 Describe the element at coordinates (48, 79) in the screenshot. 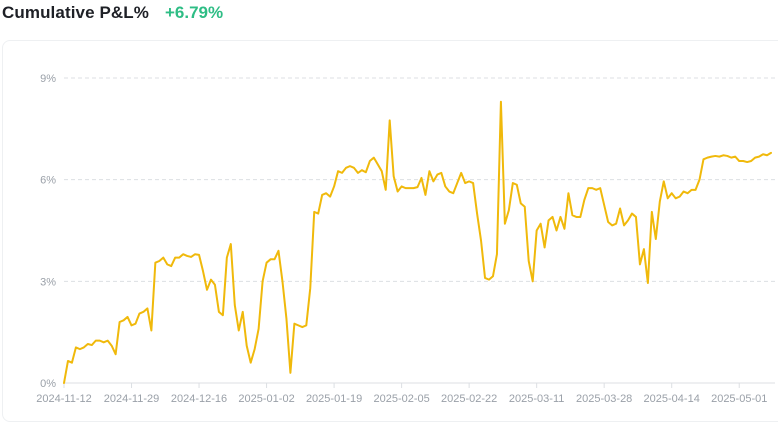

I see `y-tick-label: 9%` at that location.